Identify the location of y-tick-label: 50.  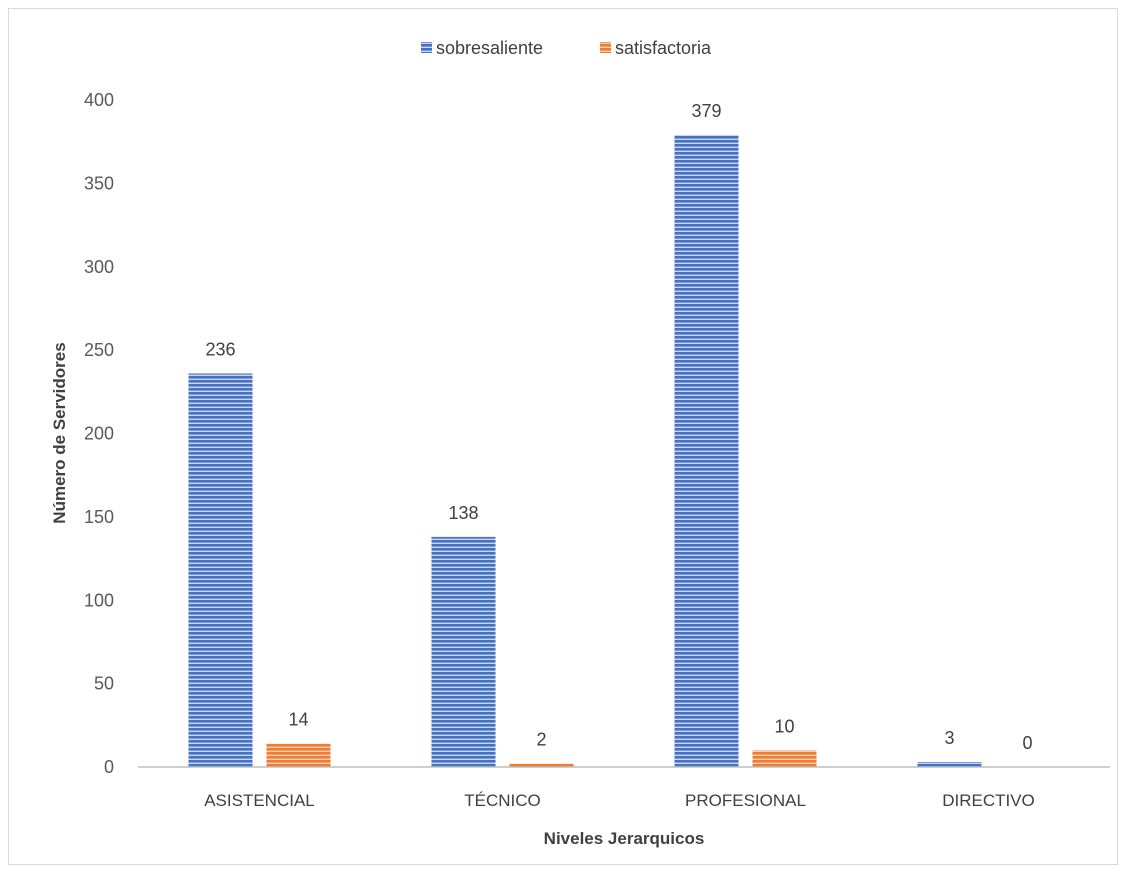
(104, 684).